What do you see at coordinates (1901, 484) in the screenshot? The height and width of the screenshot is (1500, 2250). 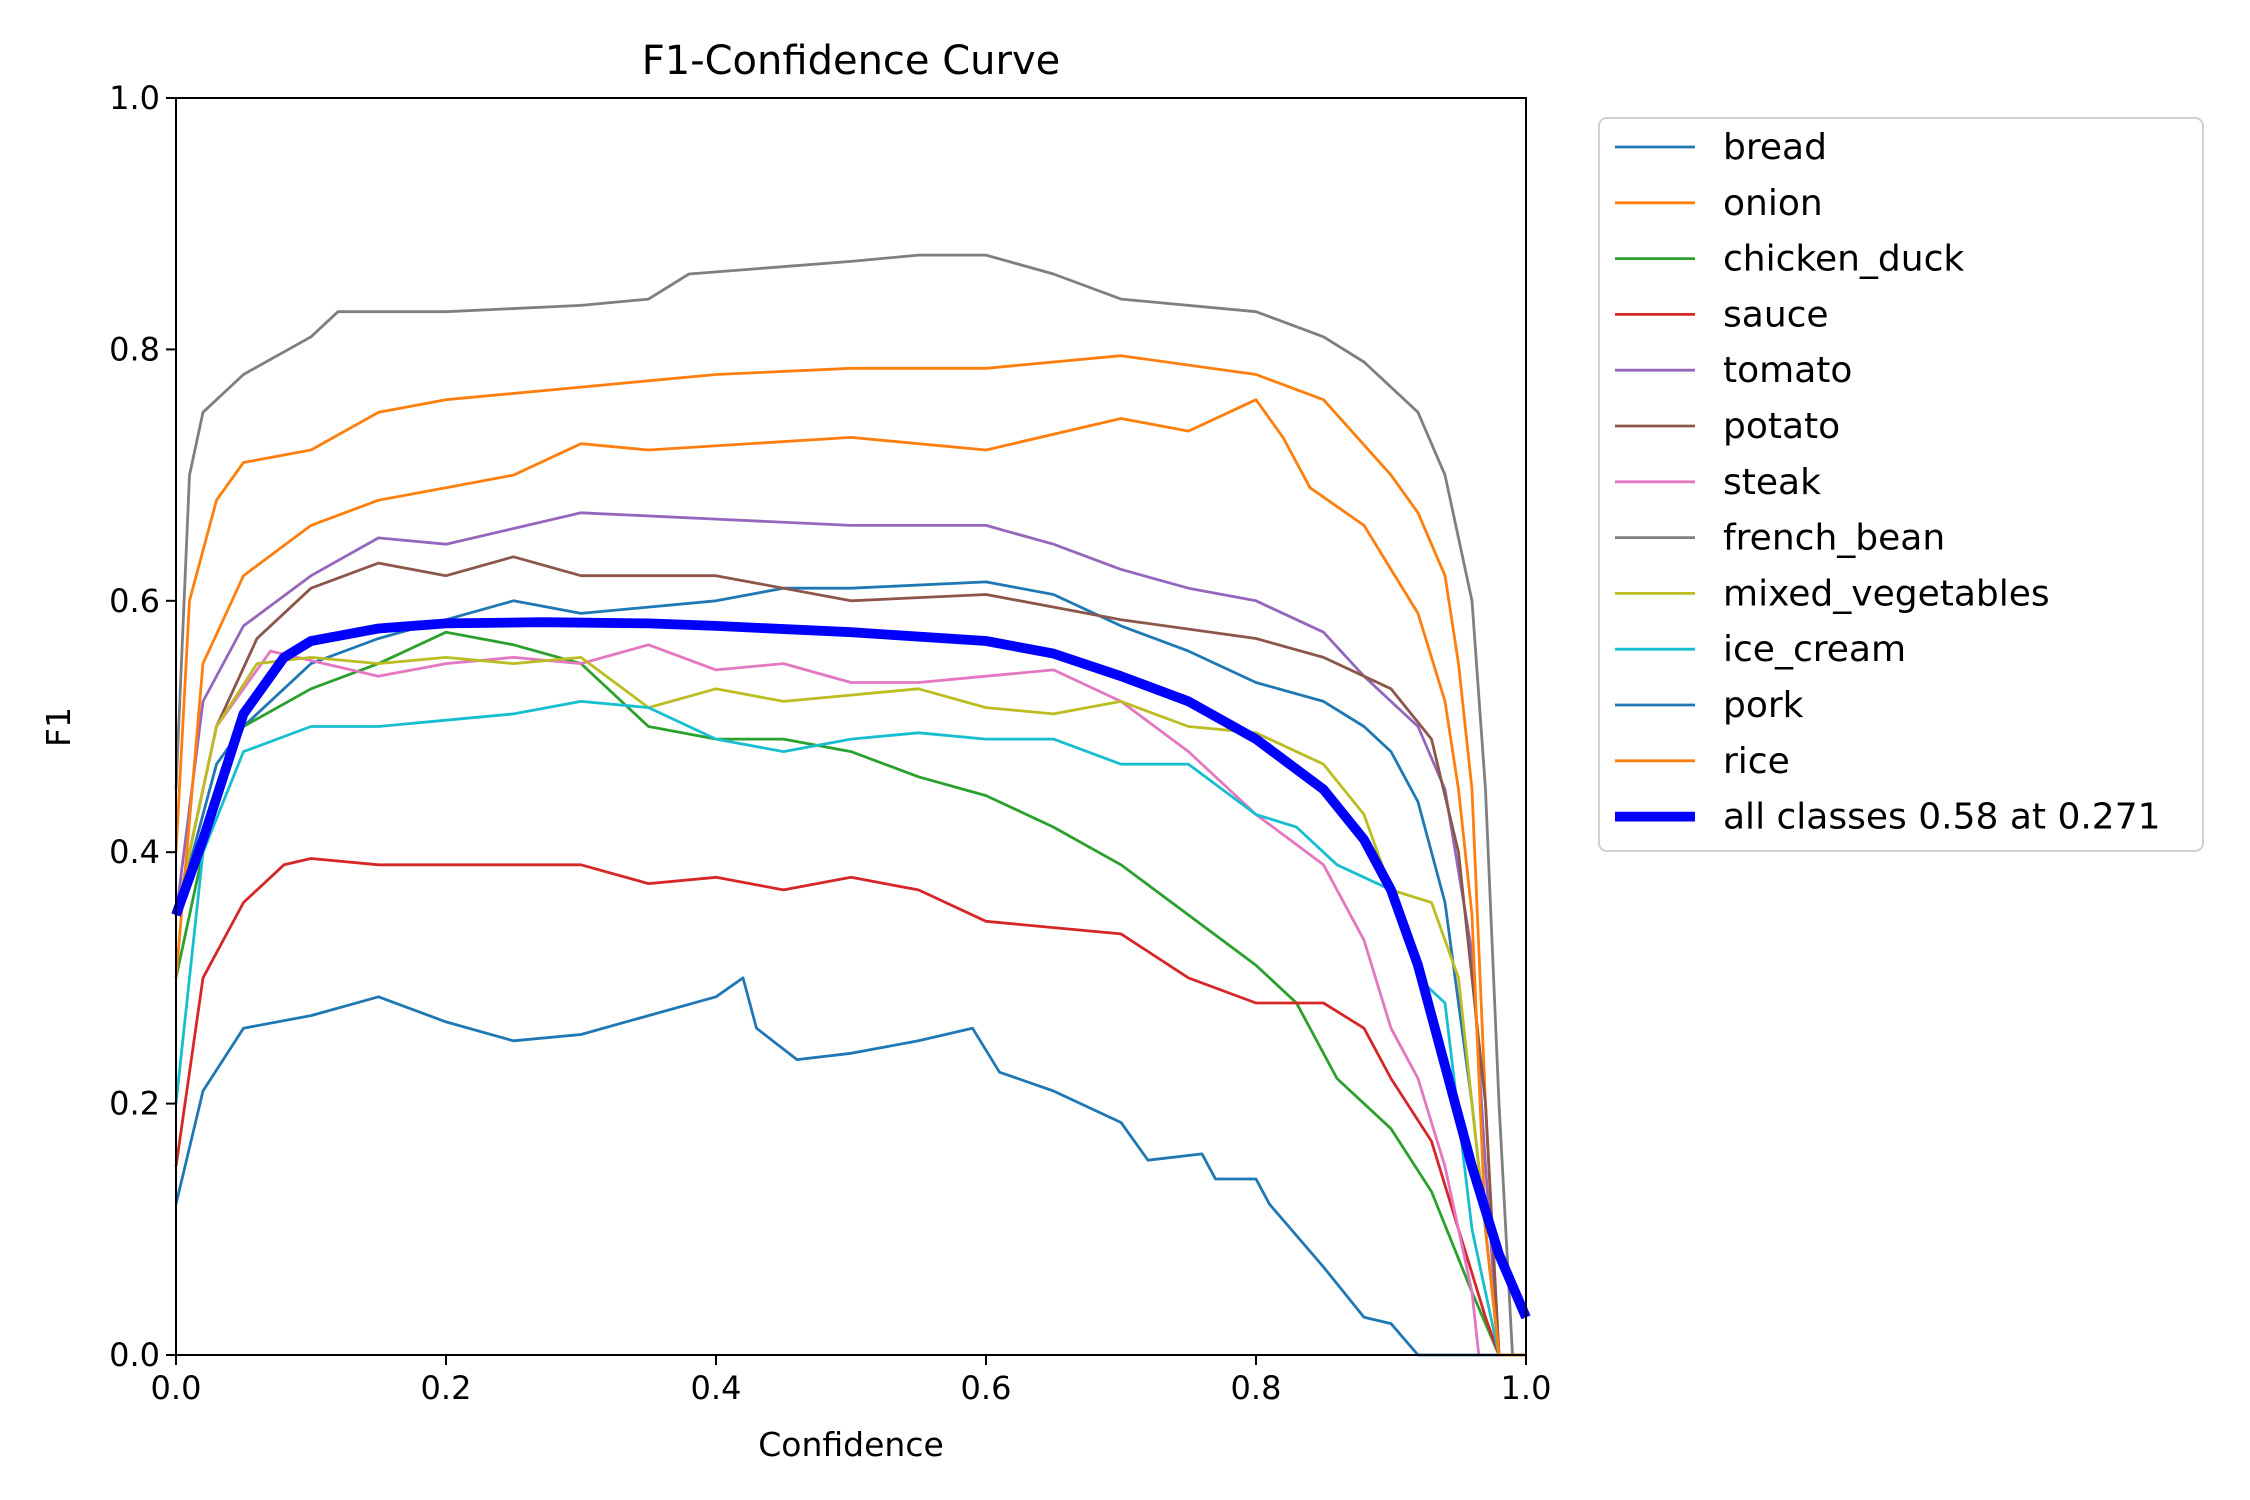 I see `legend-box` at bounding box center [1901, 484].